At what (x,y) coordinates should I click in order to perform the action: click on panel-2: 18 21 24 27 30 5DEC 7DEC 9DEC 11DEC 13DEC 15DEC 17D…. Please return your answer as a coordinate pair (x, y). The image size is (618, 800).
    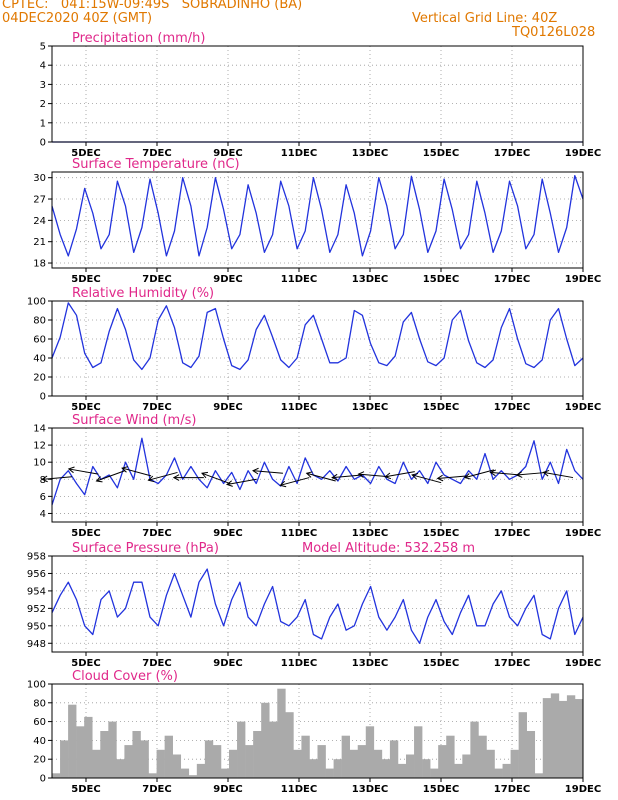
    Looking at the image, I should click on (317, 221).